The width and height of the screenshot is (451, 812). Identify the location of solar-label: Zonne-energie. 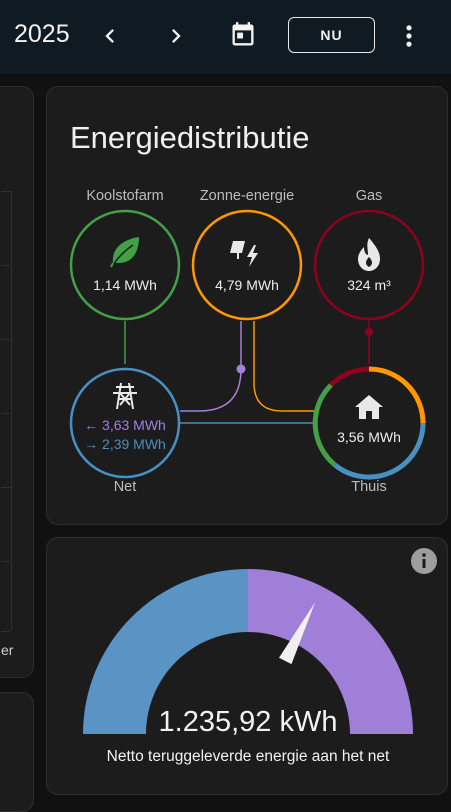
(247, 196).